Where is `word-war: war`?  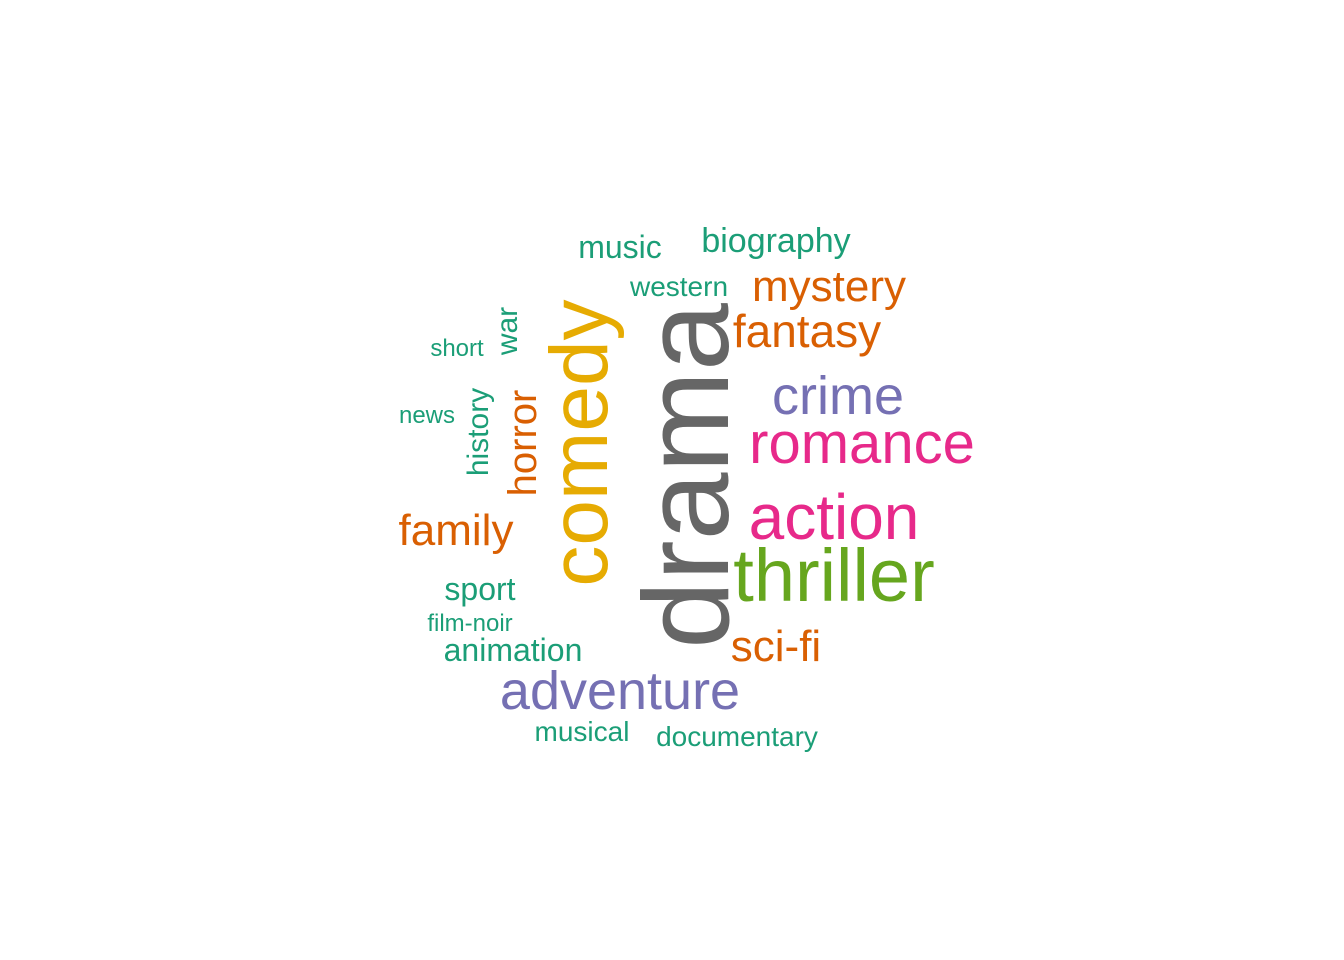
word-war: war is located at coordinates (507, 331).